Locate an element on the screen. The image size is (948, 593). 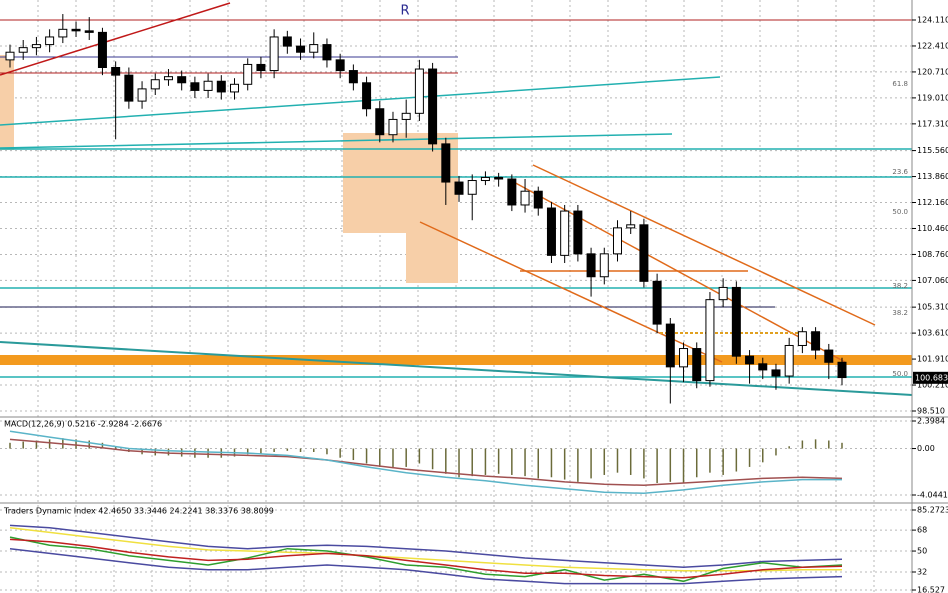
fib-label: 38.2 is located at coordinates (900, 313).